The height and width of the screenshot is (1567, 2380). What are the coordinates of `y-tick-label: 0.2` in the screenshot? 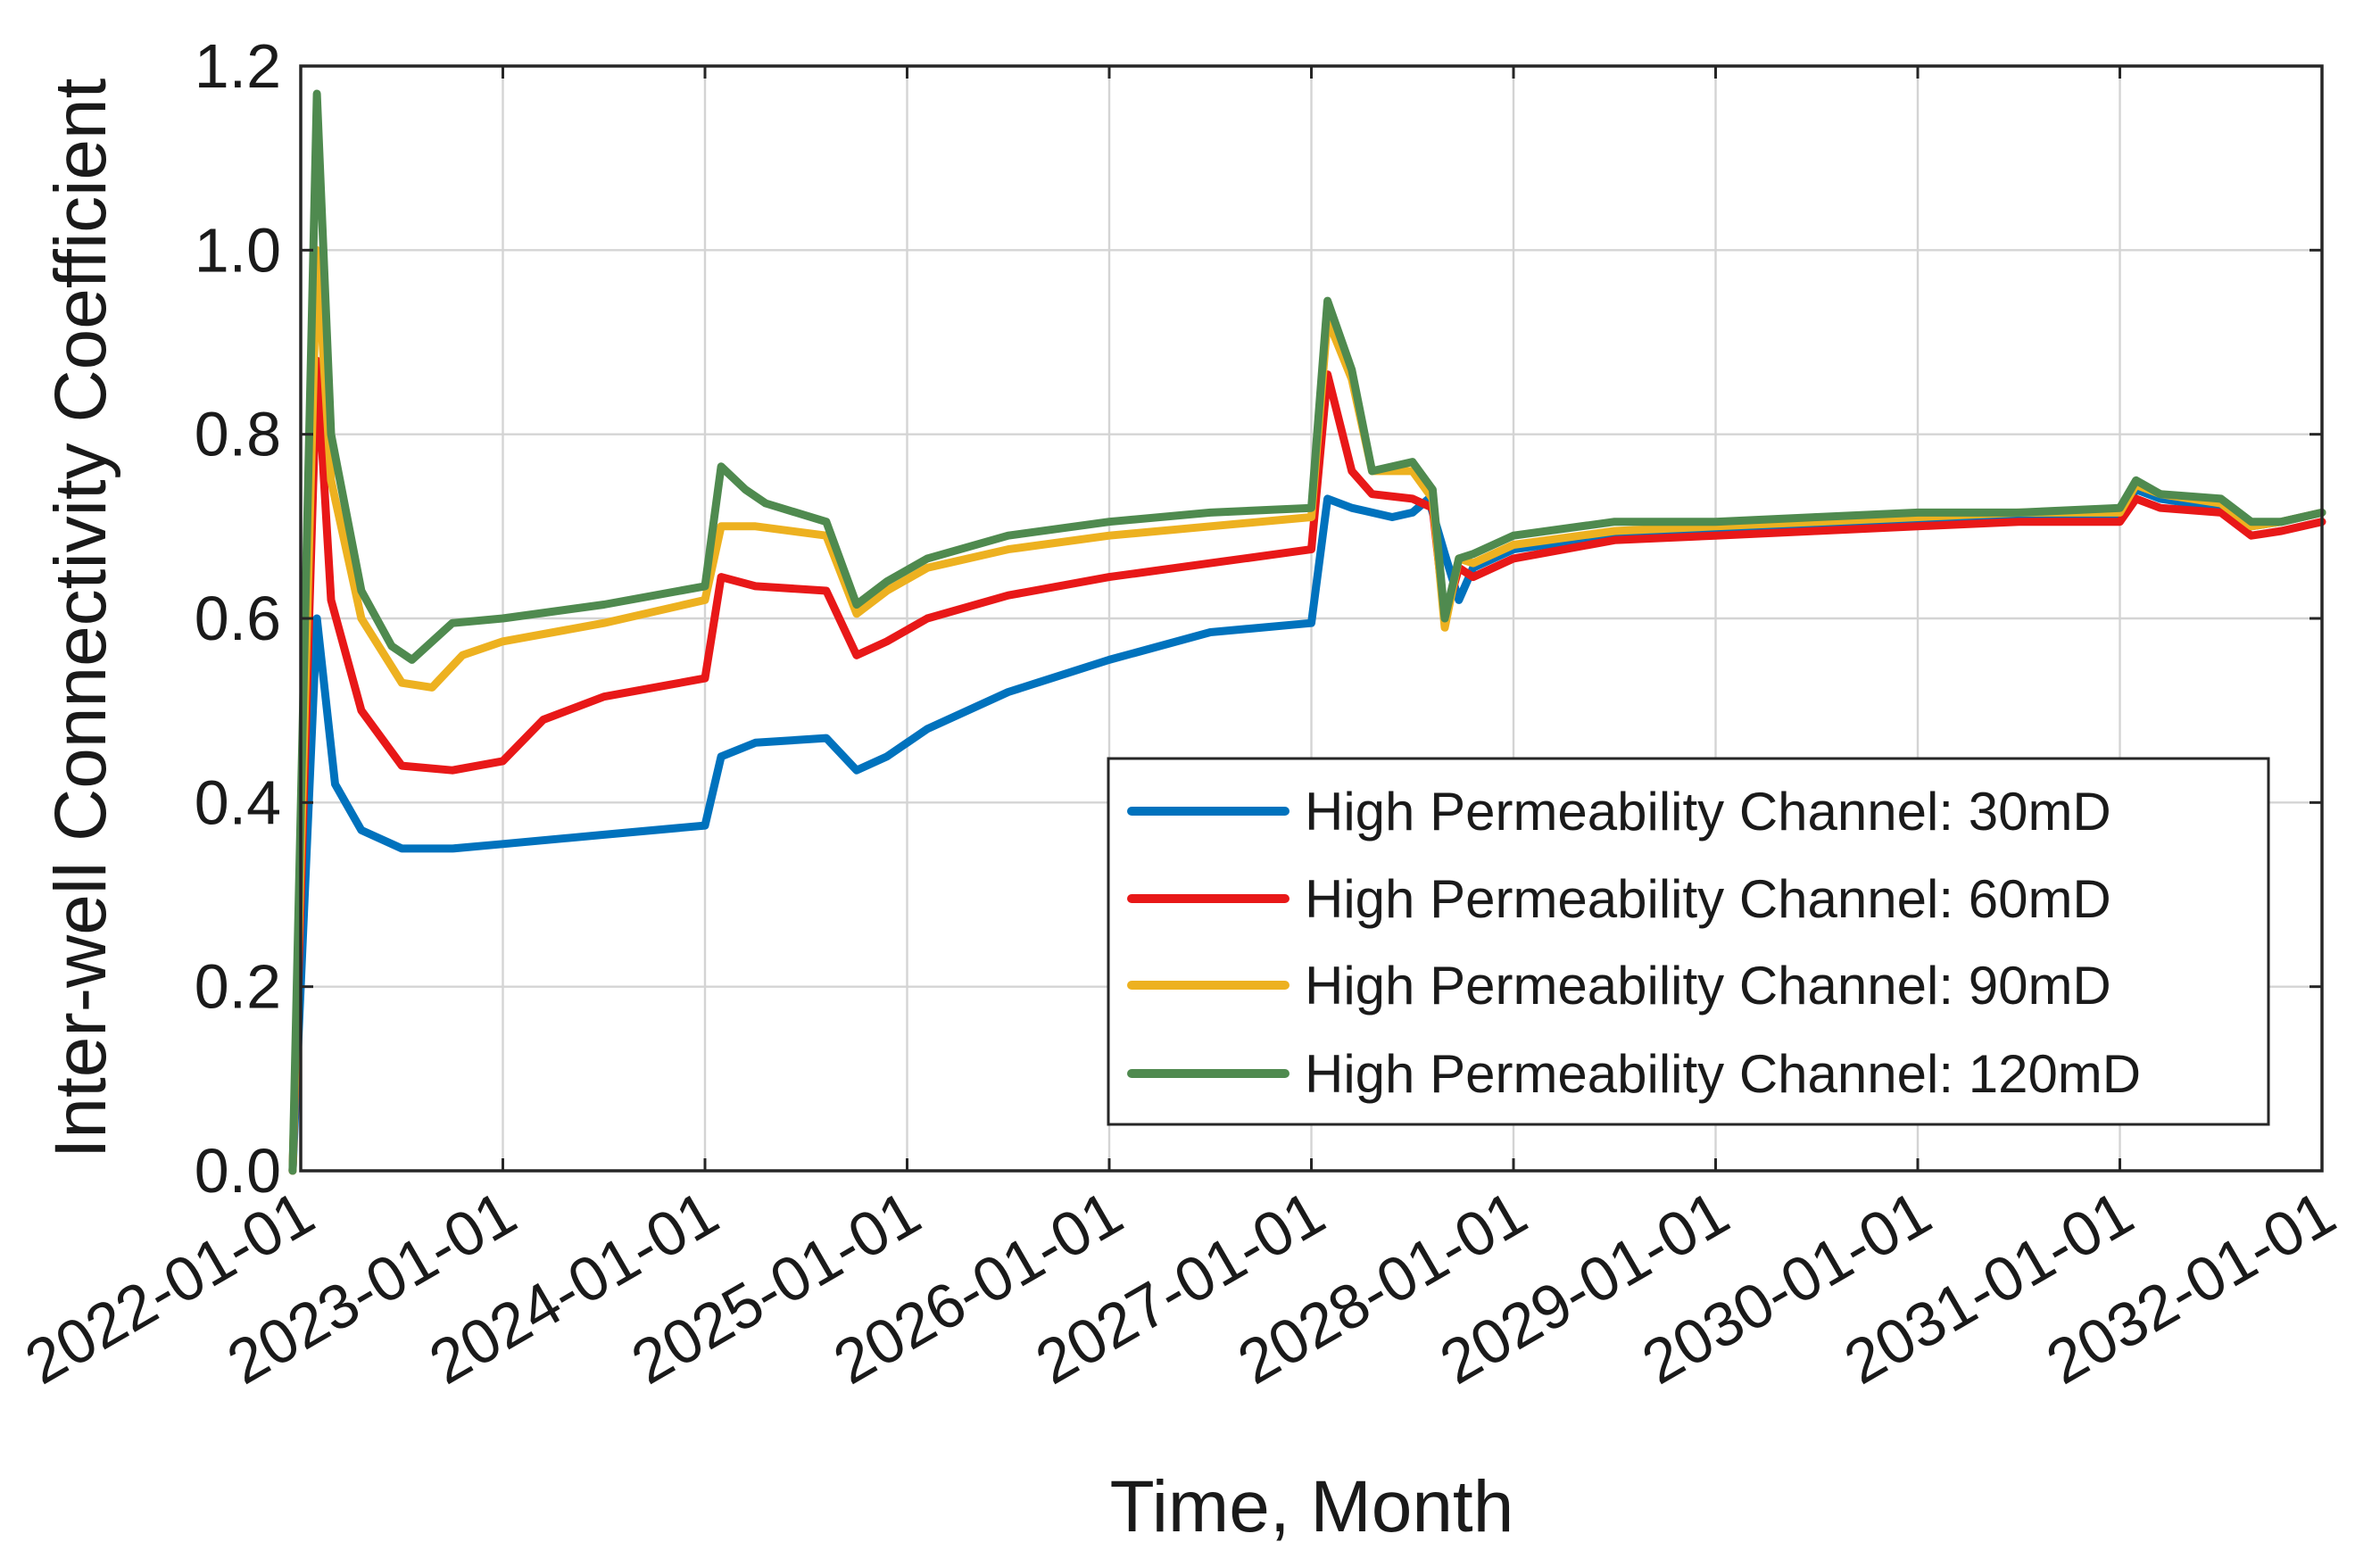 It's located at (238, 987).